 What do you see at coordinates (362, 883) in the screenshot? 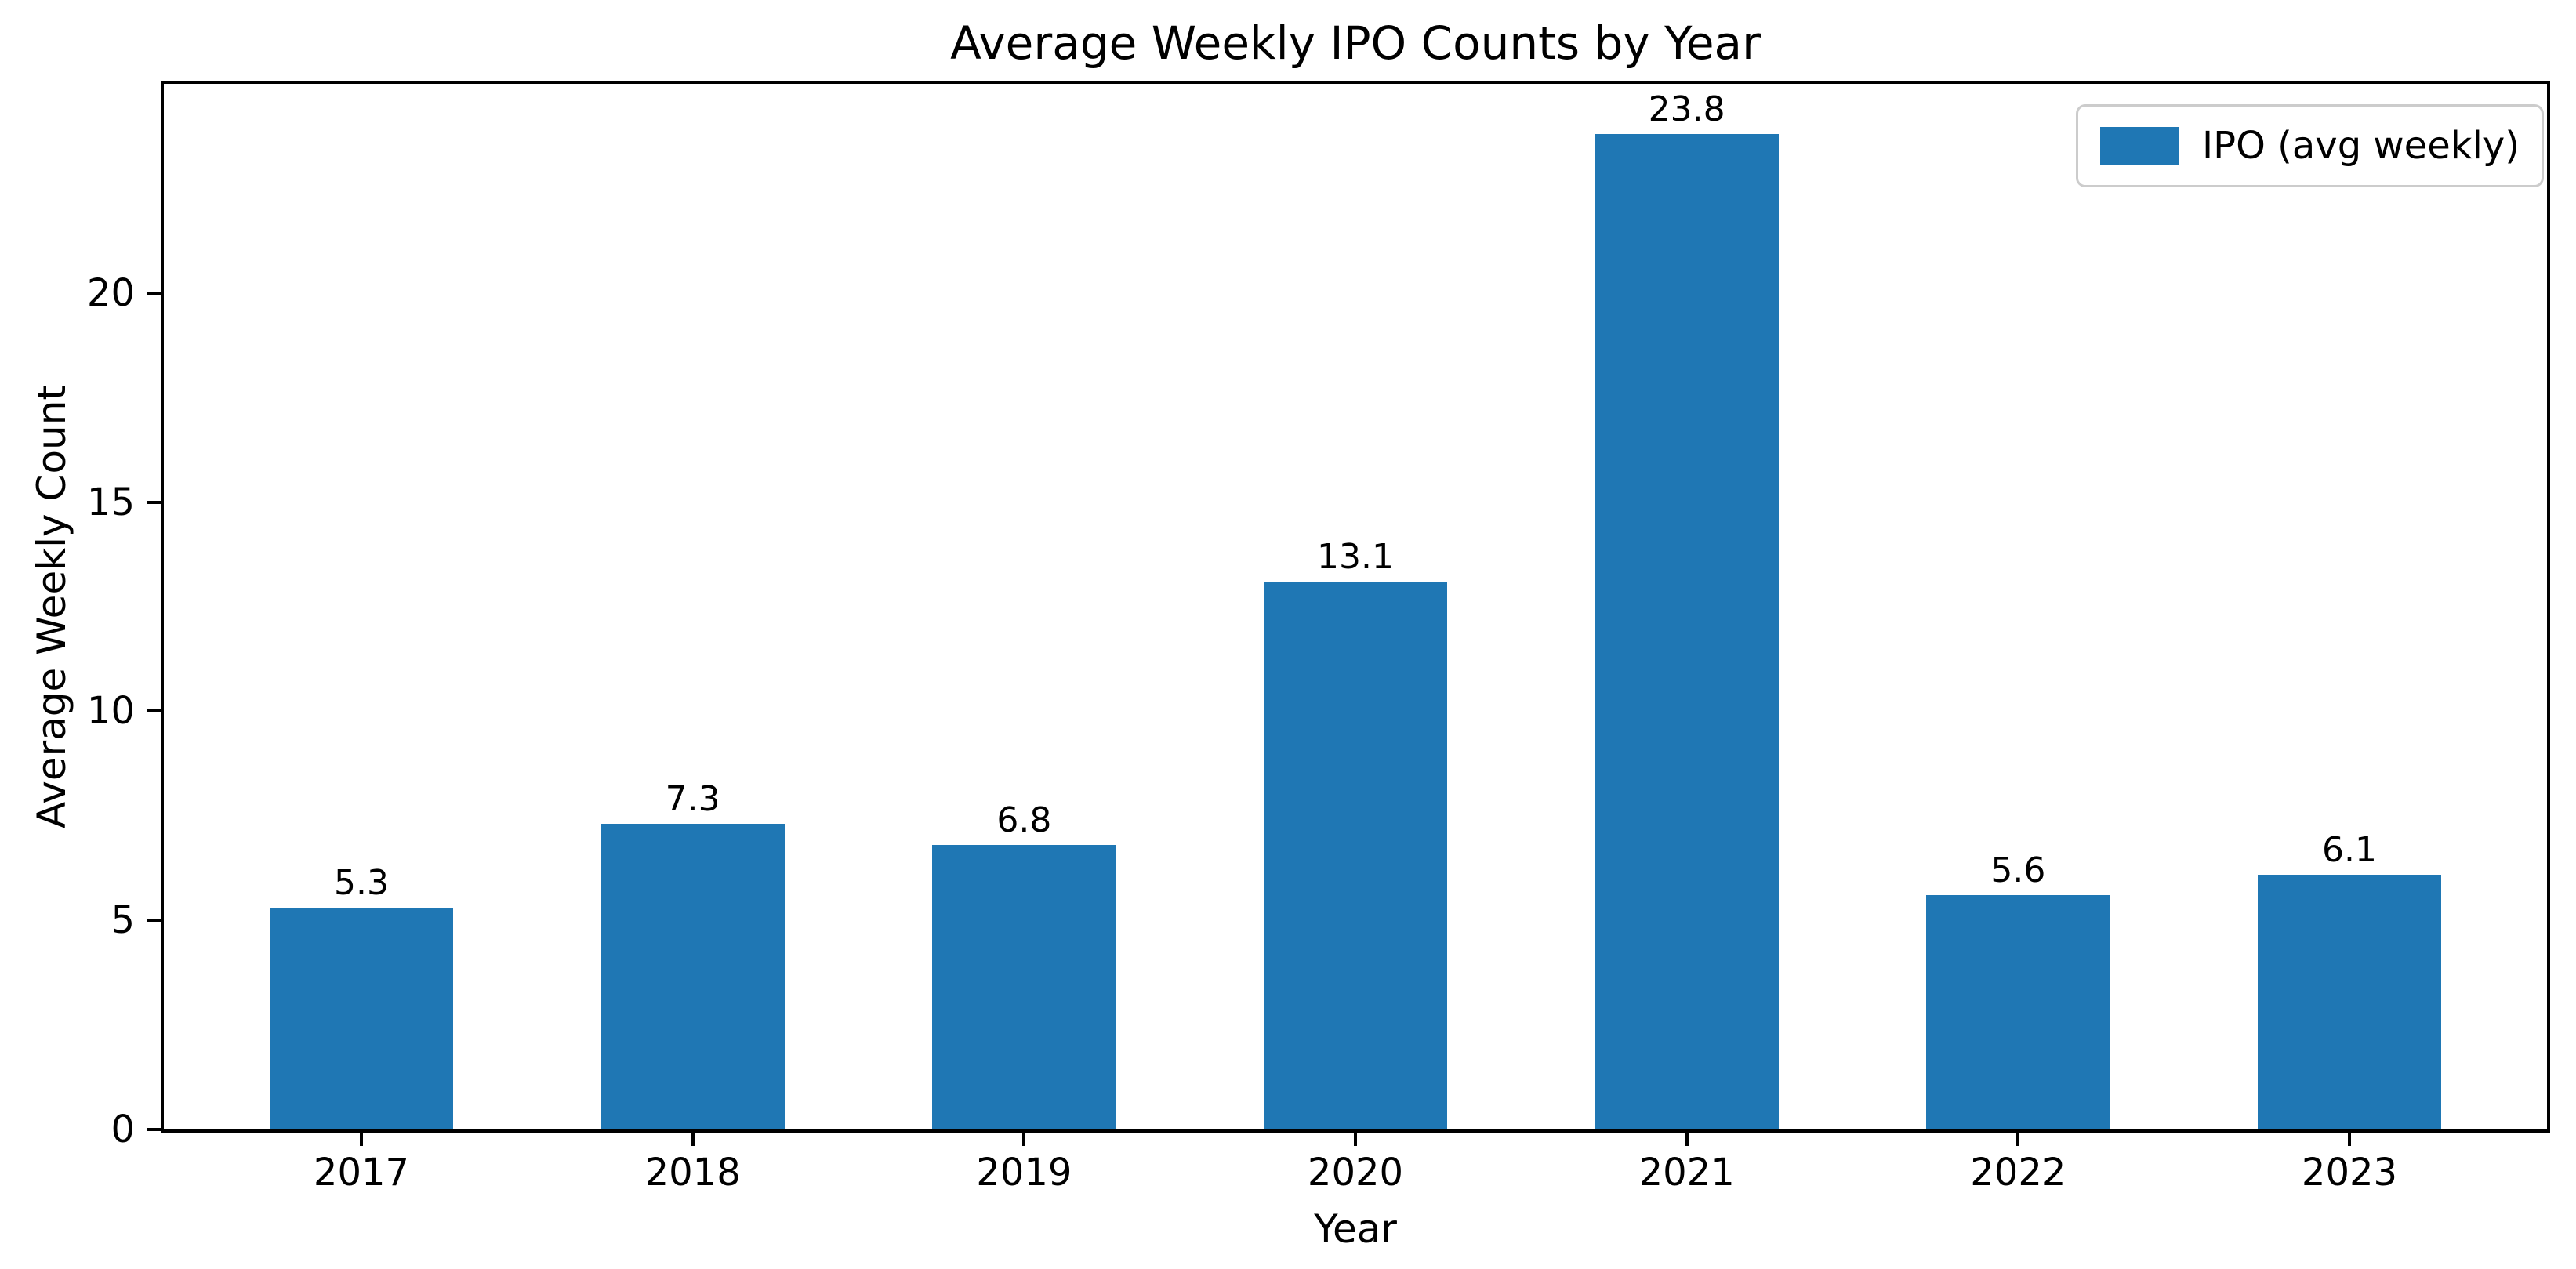
I see `bar-value-label: 5.3` at bounding box center [362, 883].